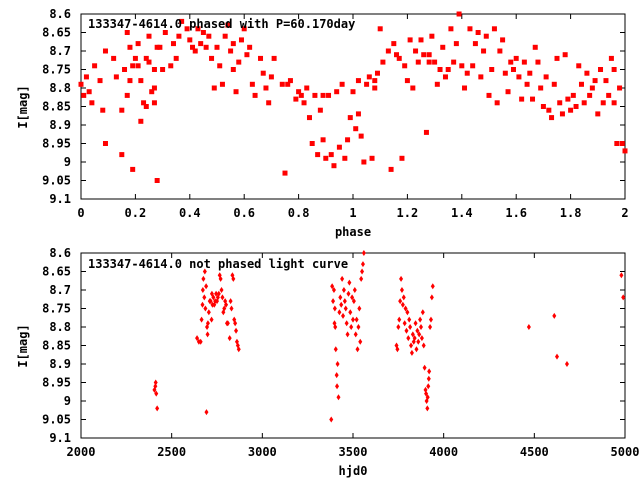 Image resolution: width=640 pixels, height=480 pixels. Describe the element at coordinates (60, 364) in the screenshot. I see `unphased-y-tick-label: 8.9` at that location.